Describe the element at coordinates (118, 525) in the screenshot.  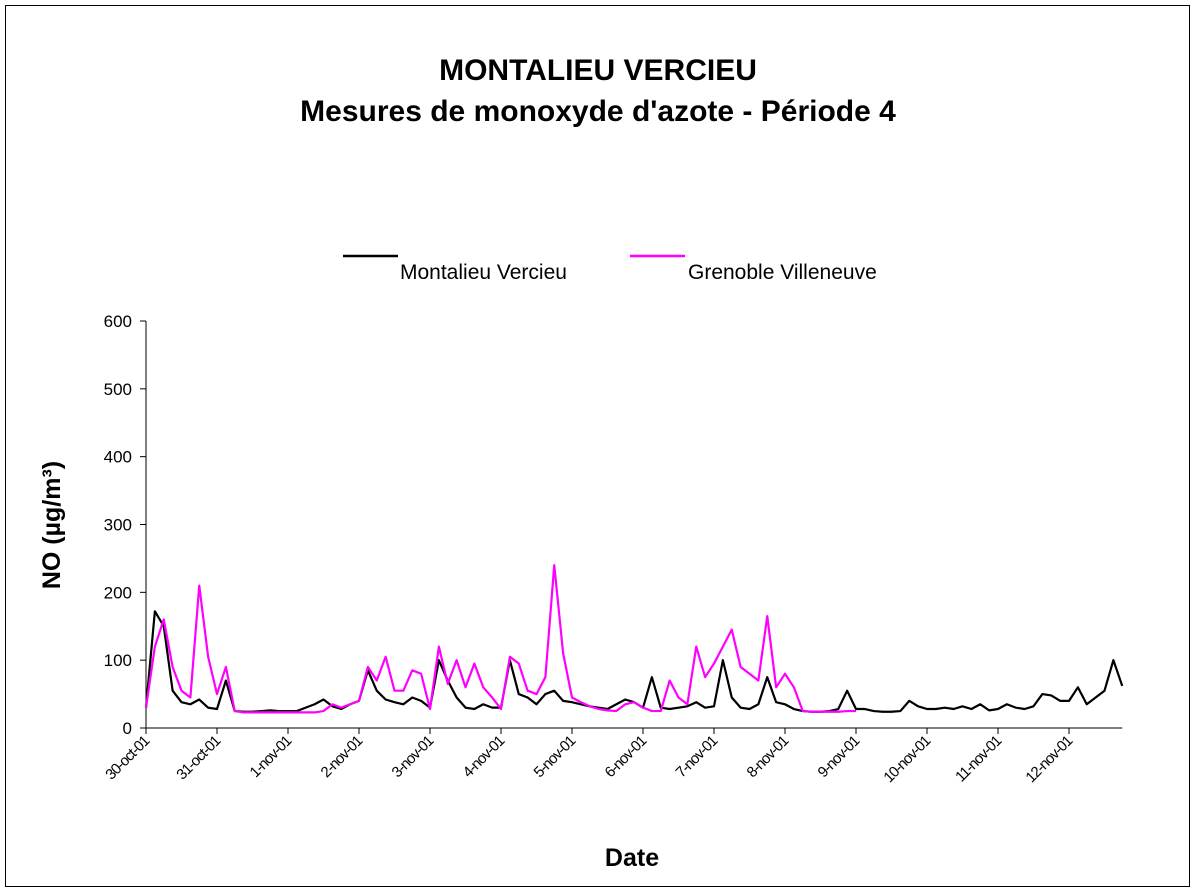
I see `y-tick-label: 300` at that location.